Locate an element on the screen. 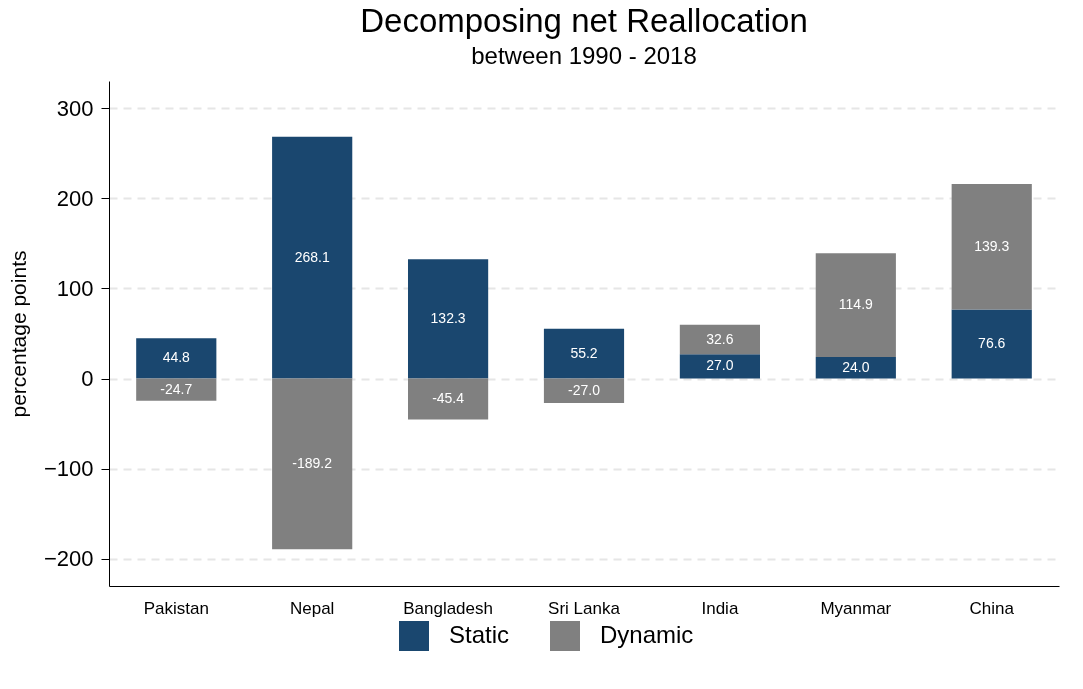  x-tick-label: Bangladesh is located at coordinates (448, 608).